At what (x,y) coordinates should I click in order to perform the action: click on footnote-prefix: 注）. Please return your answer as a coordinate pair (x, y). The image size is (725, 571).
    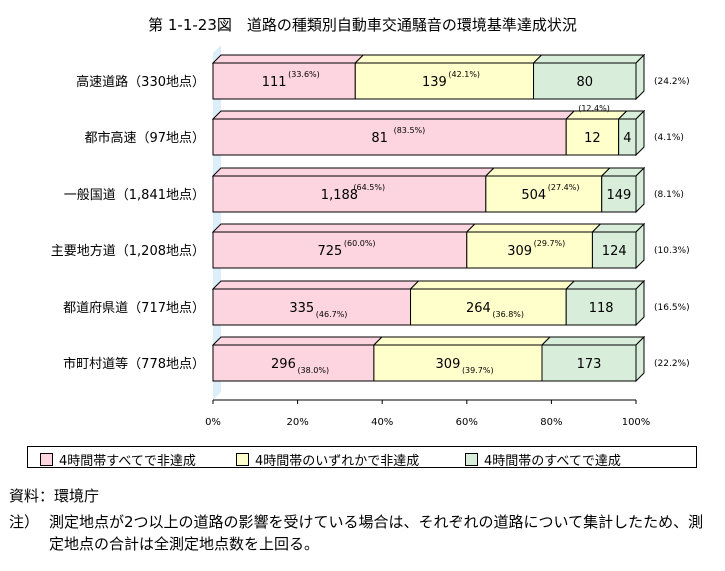
    Looking at the image, I should click on (24, 522).